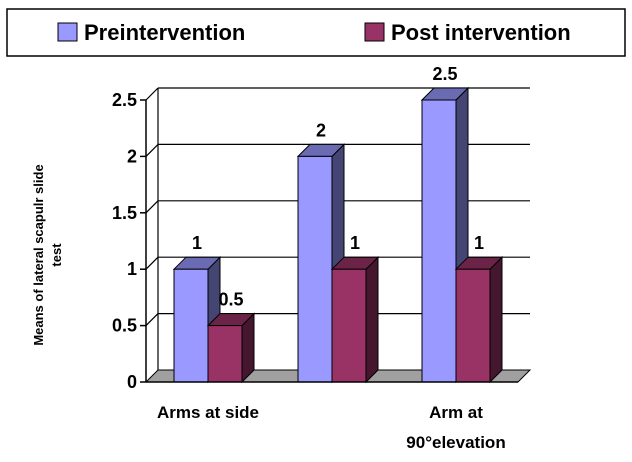 The height and width of the screenshot is (462, 632). Describe the element at coordinates (124, 100) in the screenshot. I see `y-tick-label: 2.5` at that location.